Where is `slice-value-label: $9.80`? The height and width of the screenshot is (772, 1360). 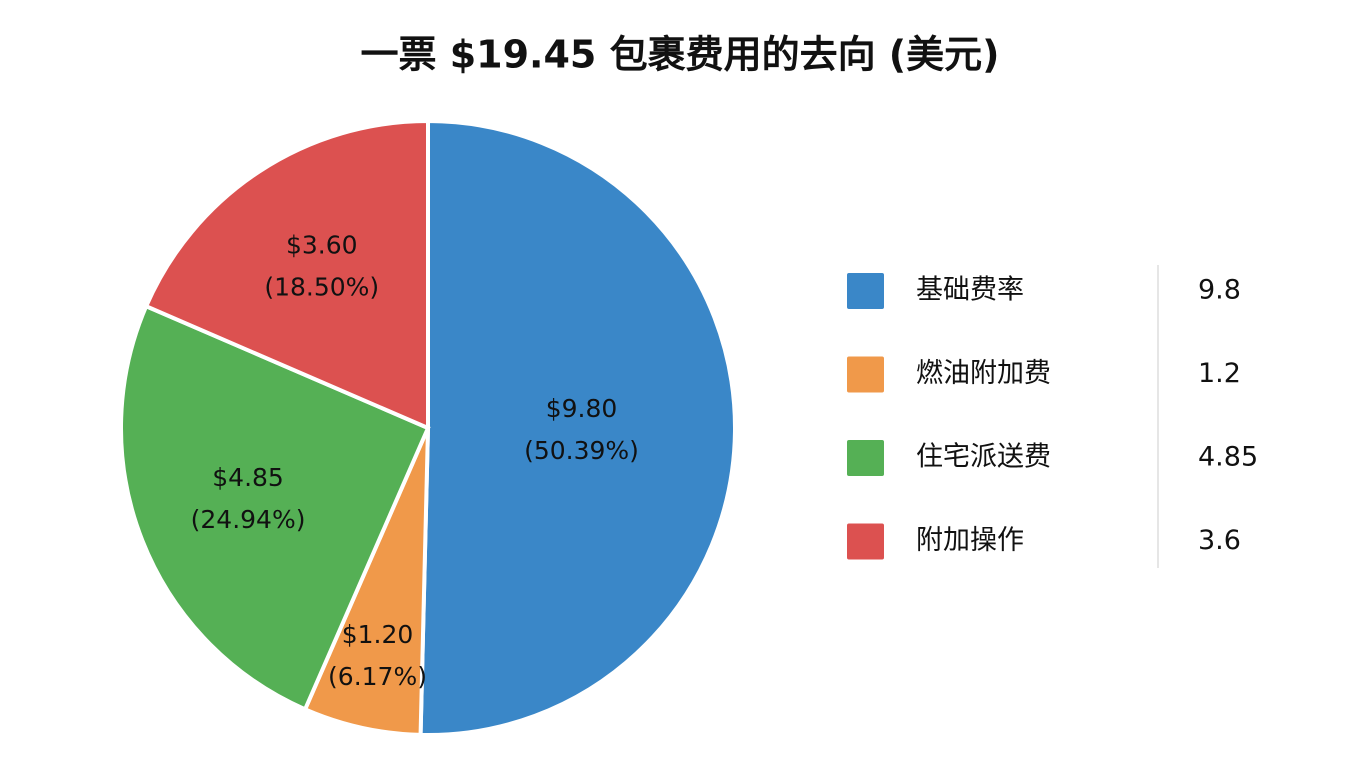 slice-value-label: $9.80 is located at coordinates (582, 408).